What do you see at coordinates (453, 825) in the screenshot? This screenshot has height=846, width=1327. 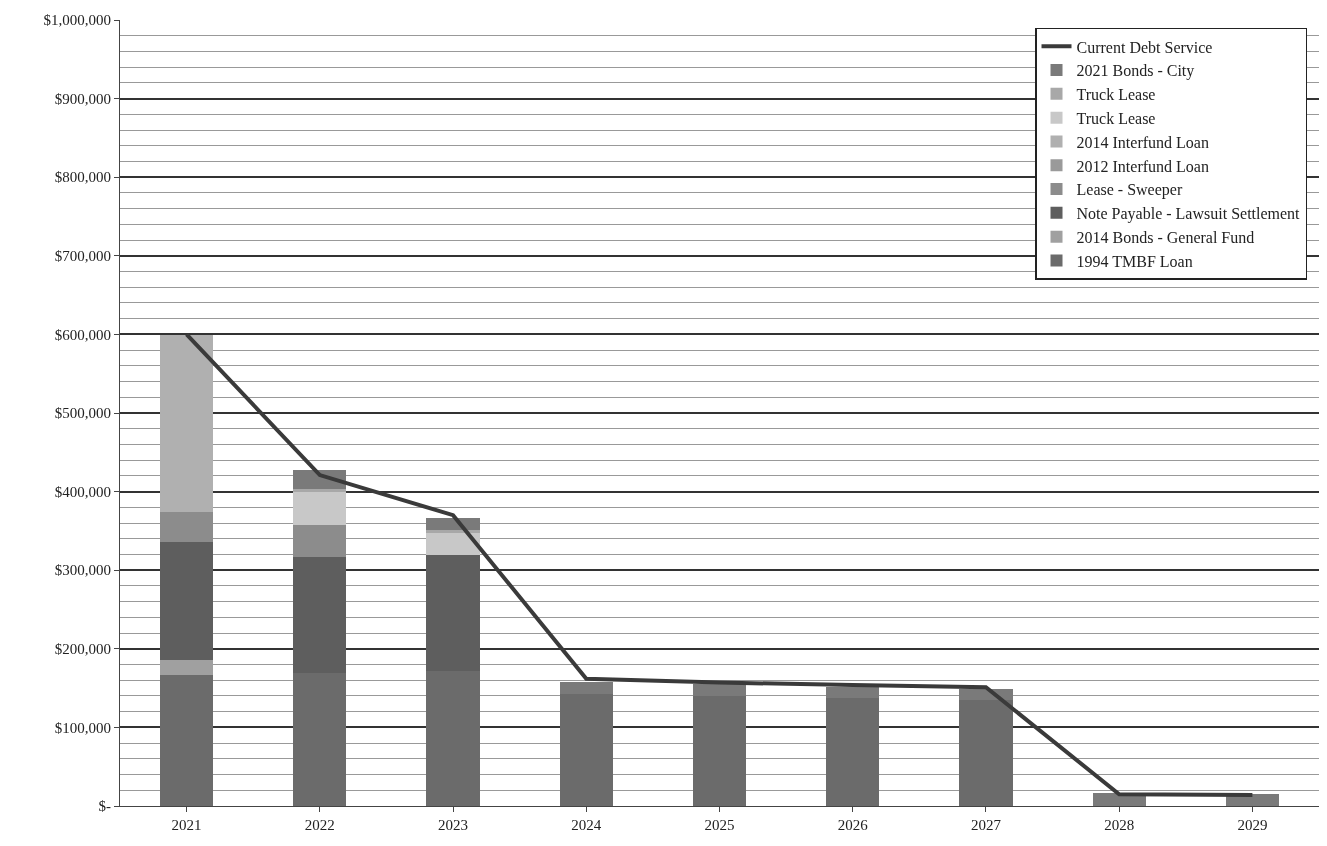 I see `x-tick-label: 2023` at bounding box center [453, 825].